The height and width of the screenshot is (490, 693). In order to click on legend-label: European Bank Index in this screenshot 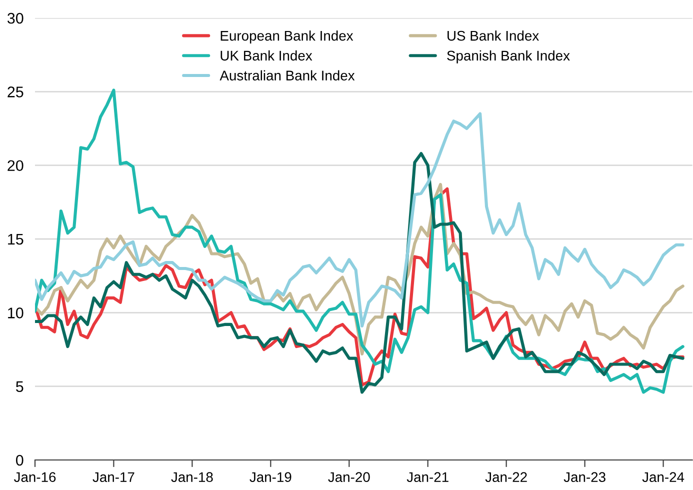, I will do `click(287, 37)`.